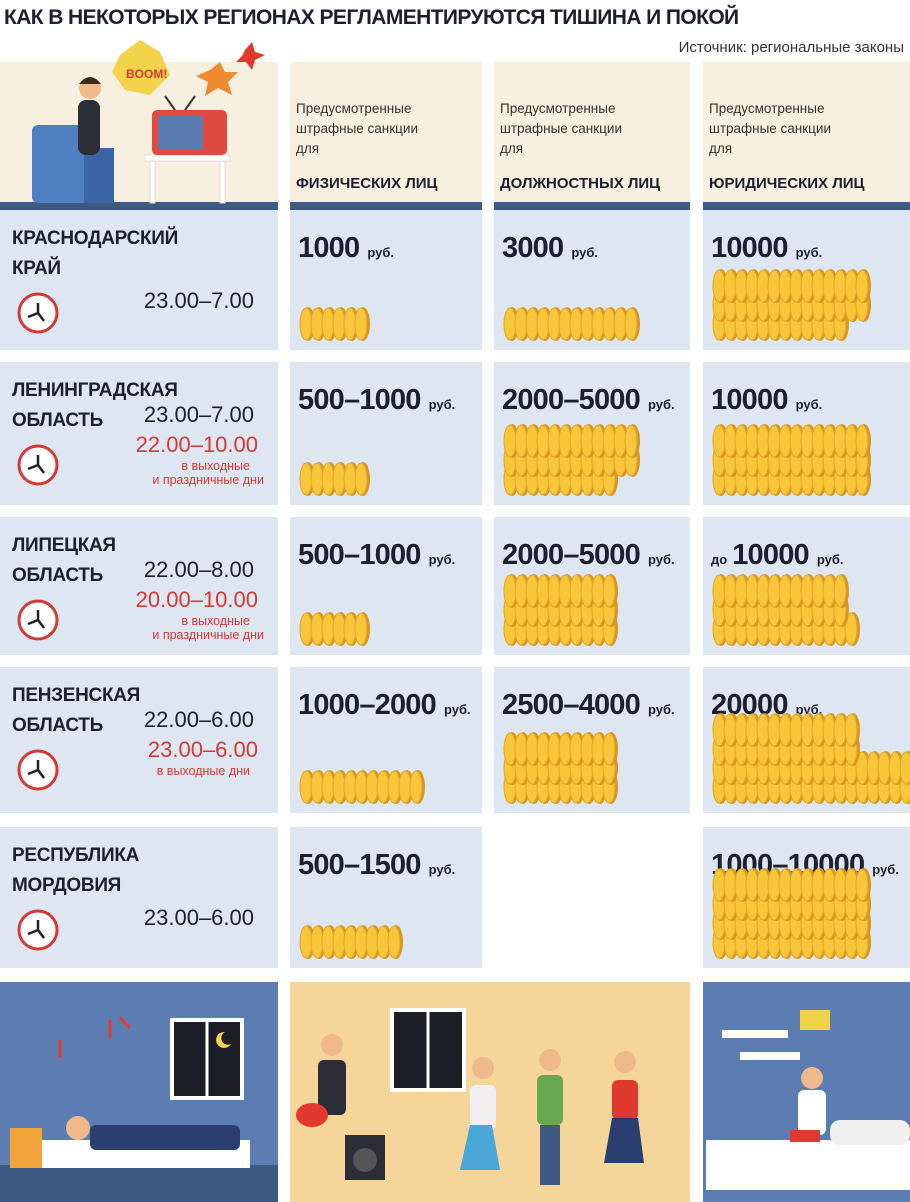 The width and height of the screenshot is (910, 1202). What do you see at coordinates (76, 695) in the screenshot?
I see `region-name: ПЕНЗЕНСКАЯ` at bounding box center [76, 695].